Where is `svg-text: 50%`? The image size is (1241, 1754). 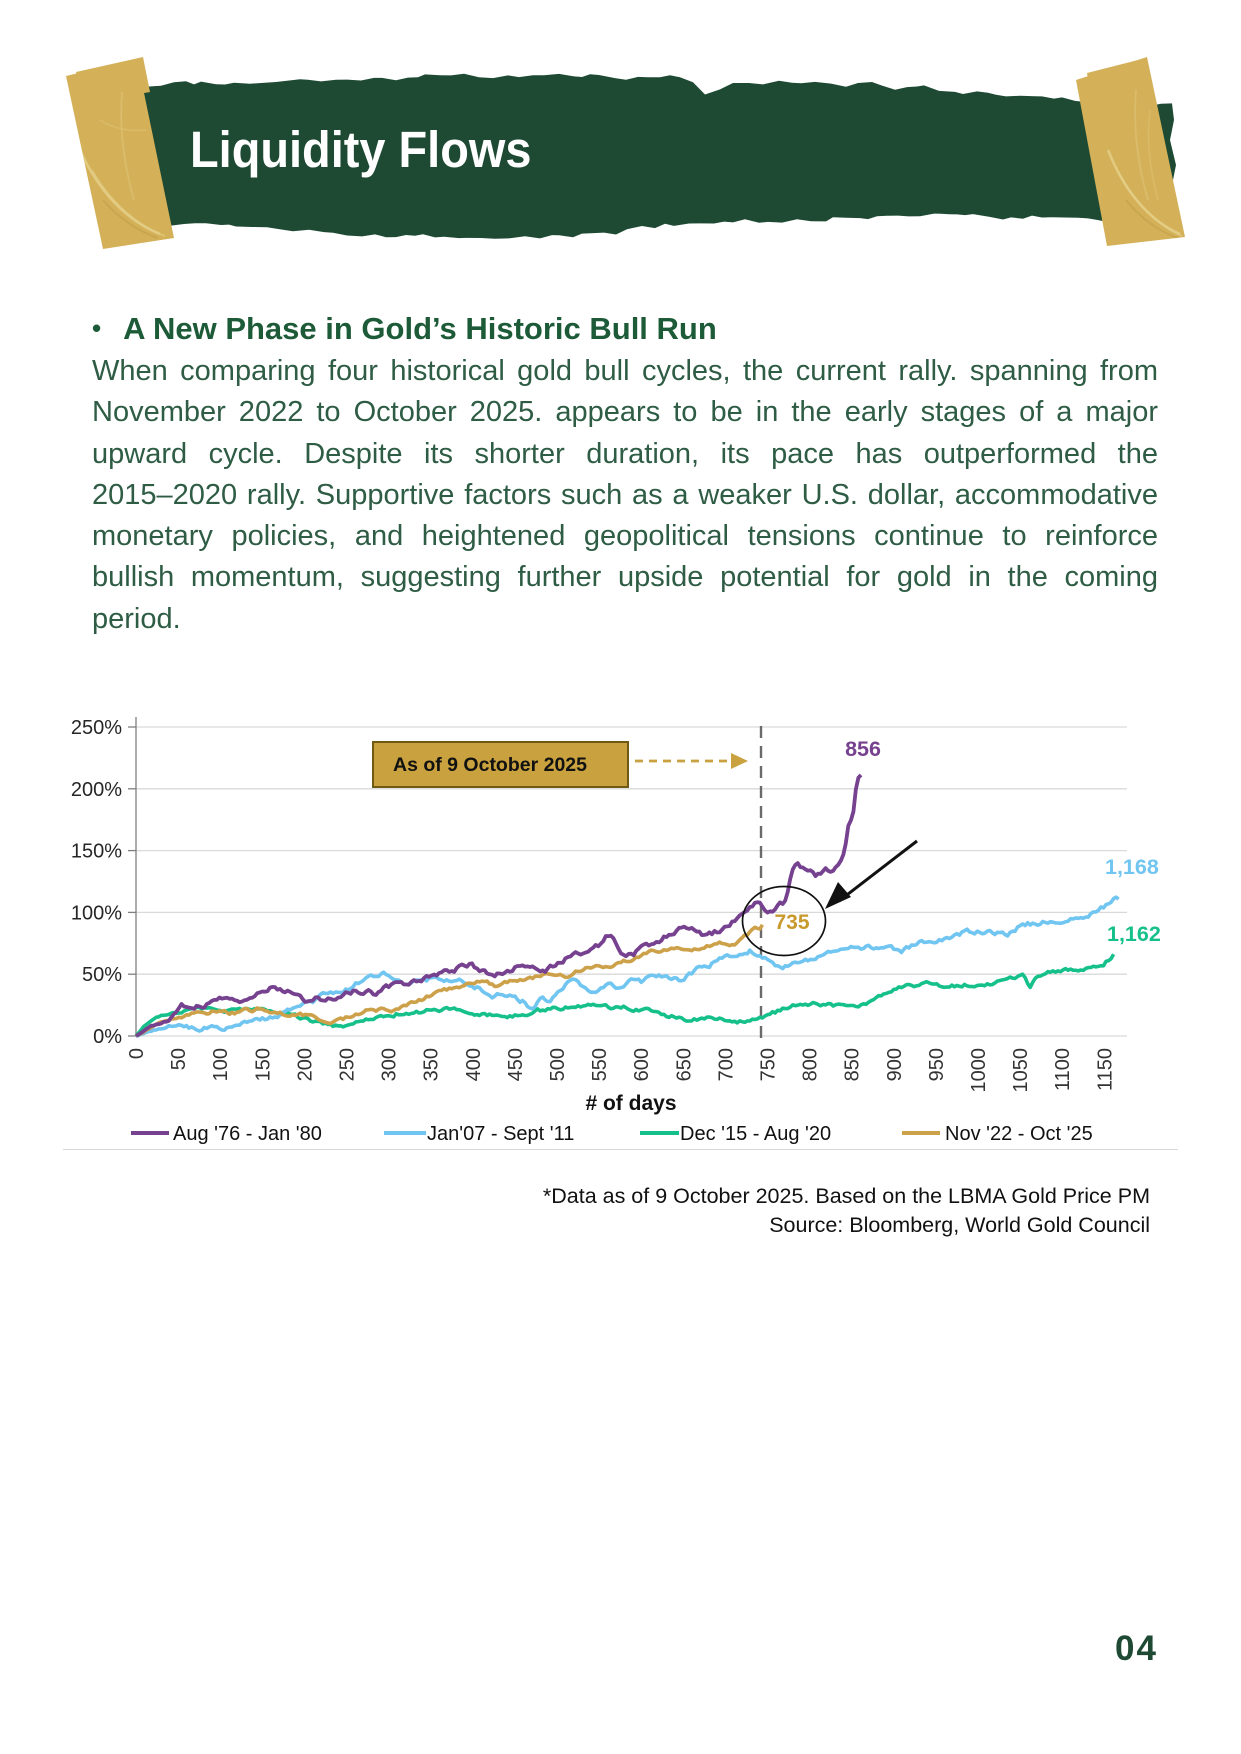
svg-text: 50% is located at coordinates (102, 975).